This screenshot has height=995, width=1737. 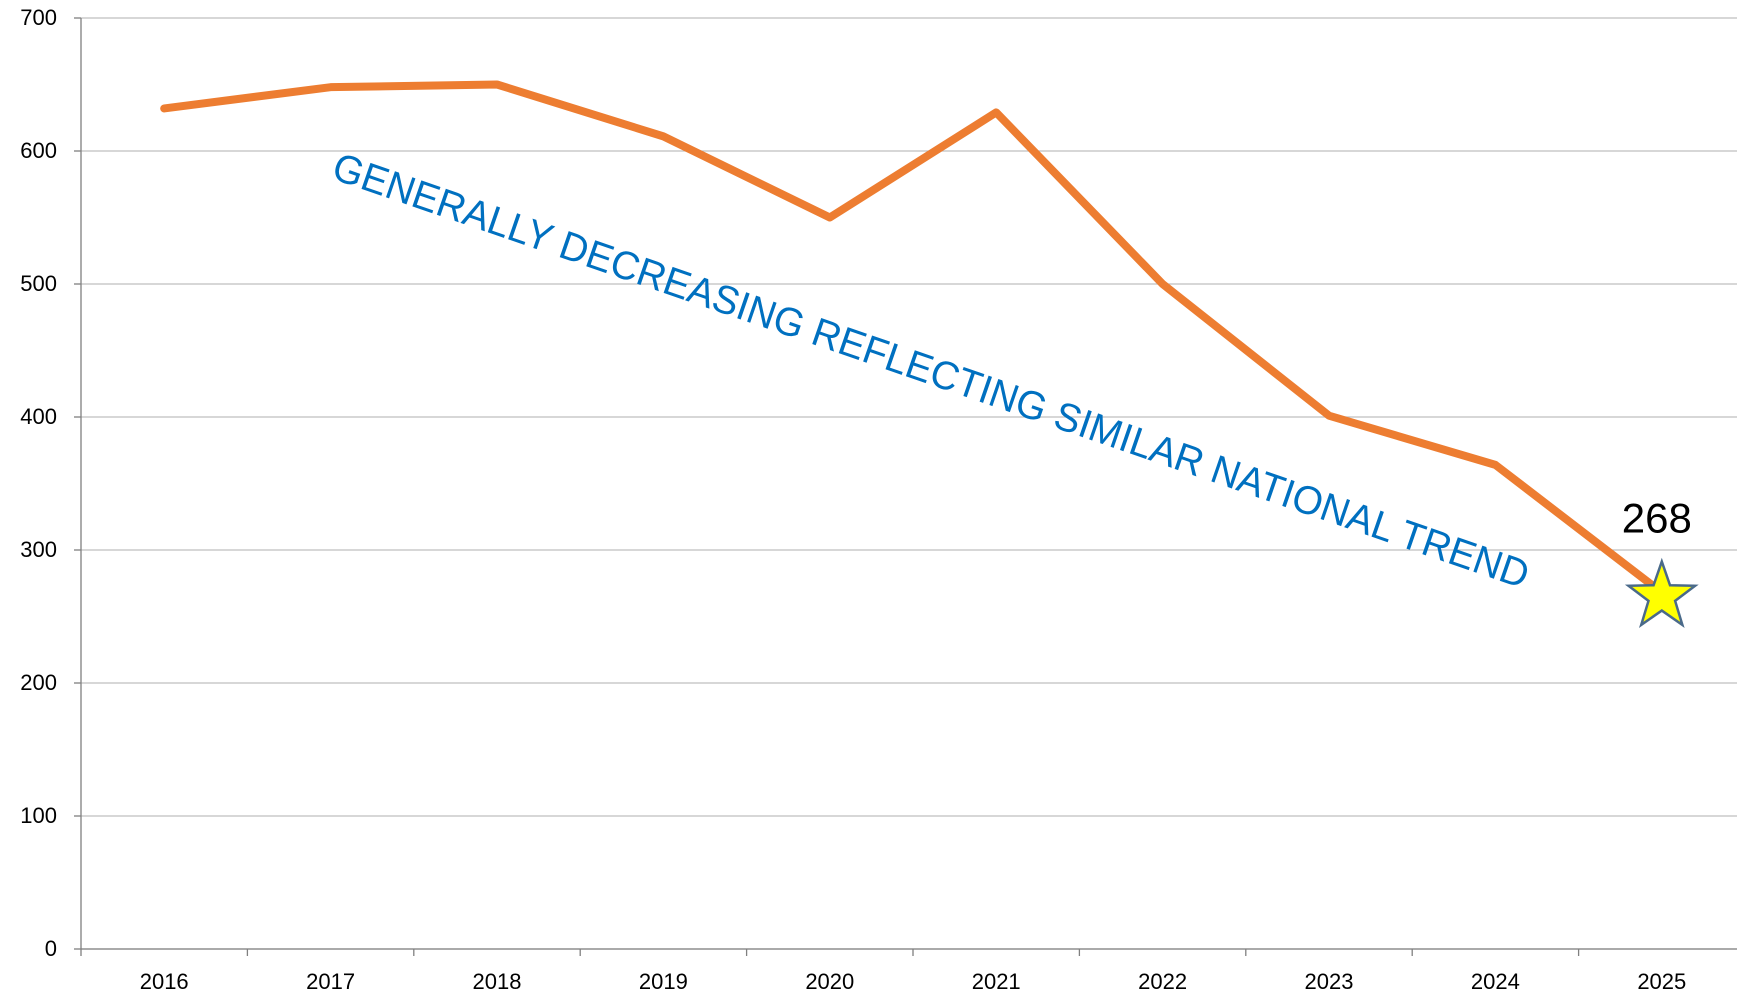 I want to click on x-tick-label: 2020, so click(x=829, y=981).